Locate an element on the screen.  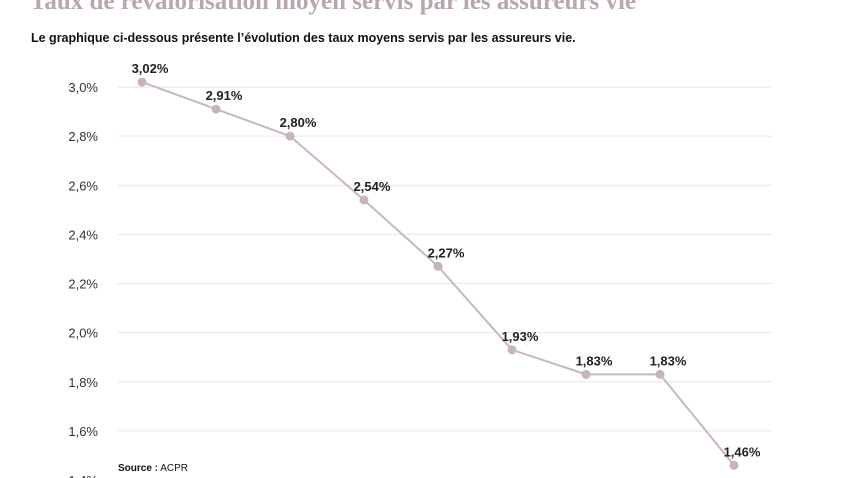
y-tick-label: 2,0% is located at coordinates (83, 333).